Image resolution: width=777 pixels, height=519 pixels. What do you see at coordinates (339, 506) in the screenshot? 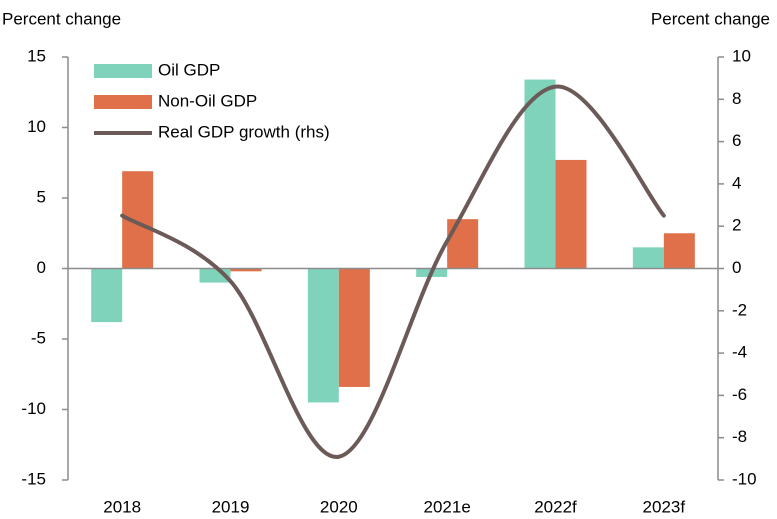
I see `x-tick-label: 2020` at bounding box center [339, 506].